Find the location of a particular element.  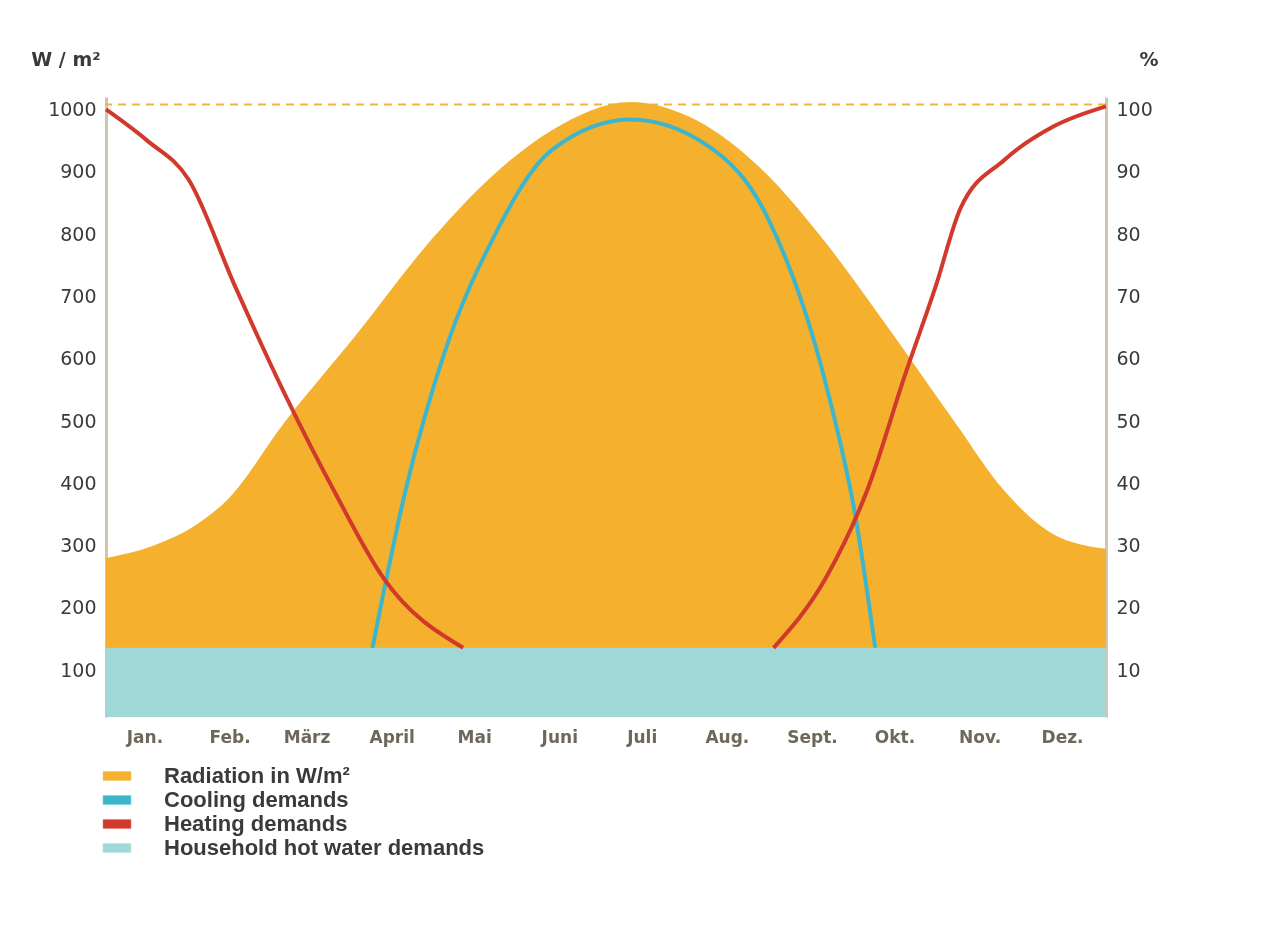

y2-axis-title: % is located at coordinates (1149, 58).